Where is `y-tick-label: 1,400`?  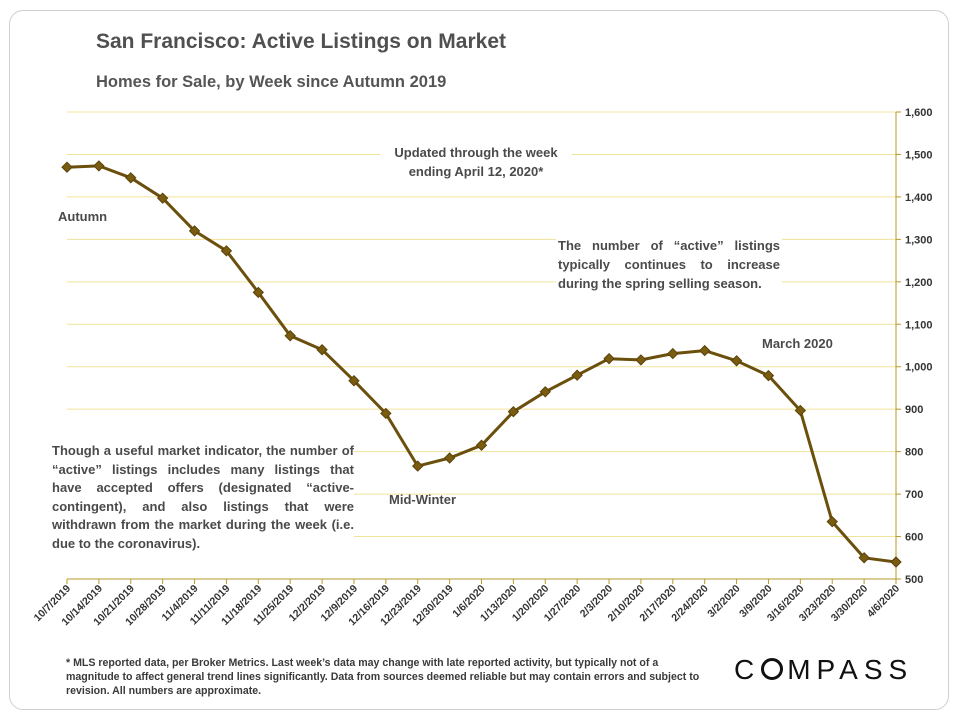 y-tick-label: 1,400 is located at coordinates (919, 198).